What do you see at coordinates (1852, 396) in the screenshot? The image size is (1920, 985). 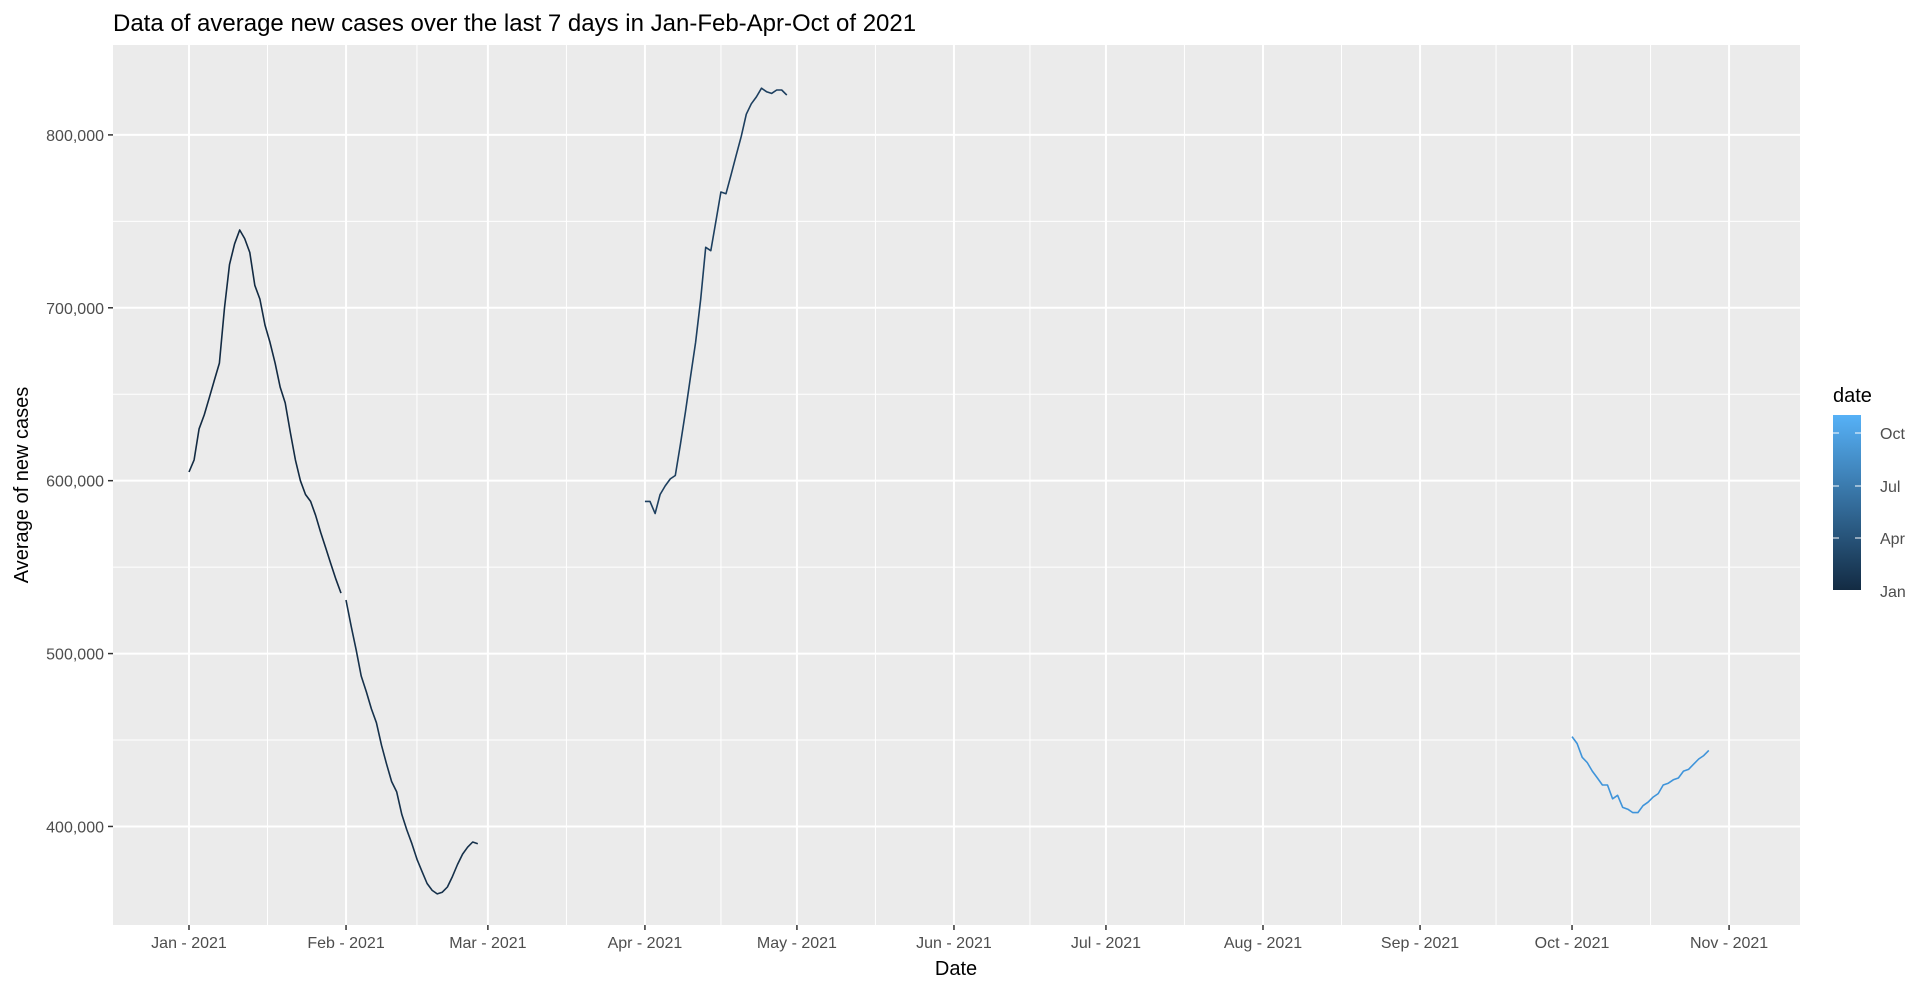 I see `legend-title: date` at bounding box center [1852, 396].